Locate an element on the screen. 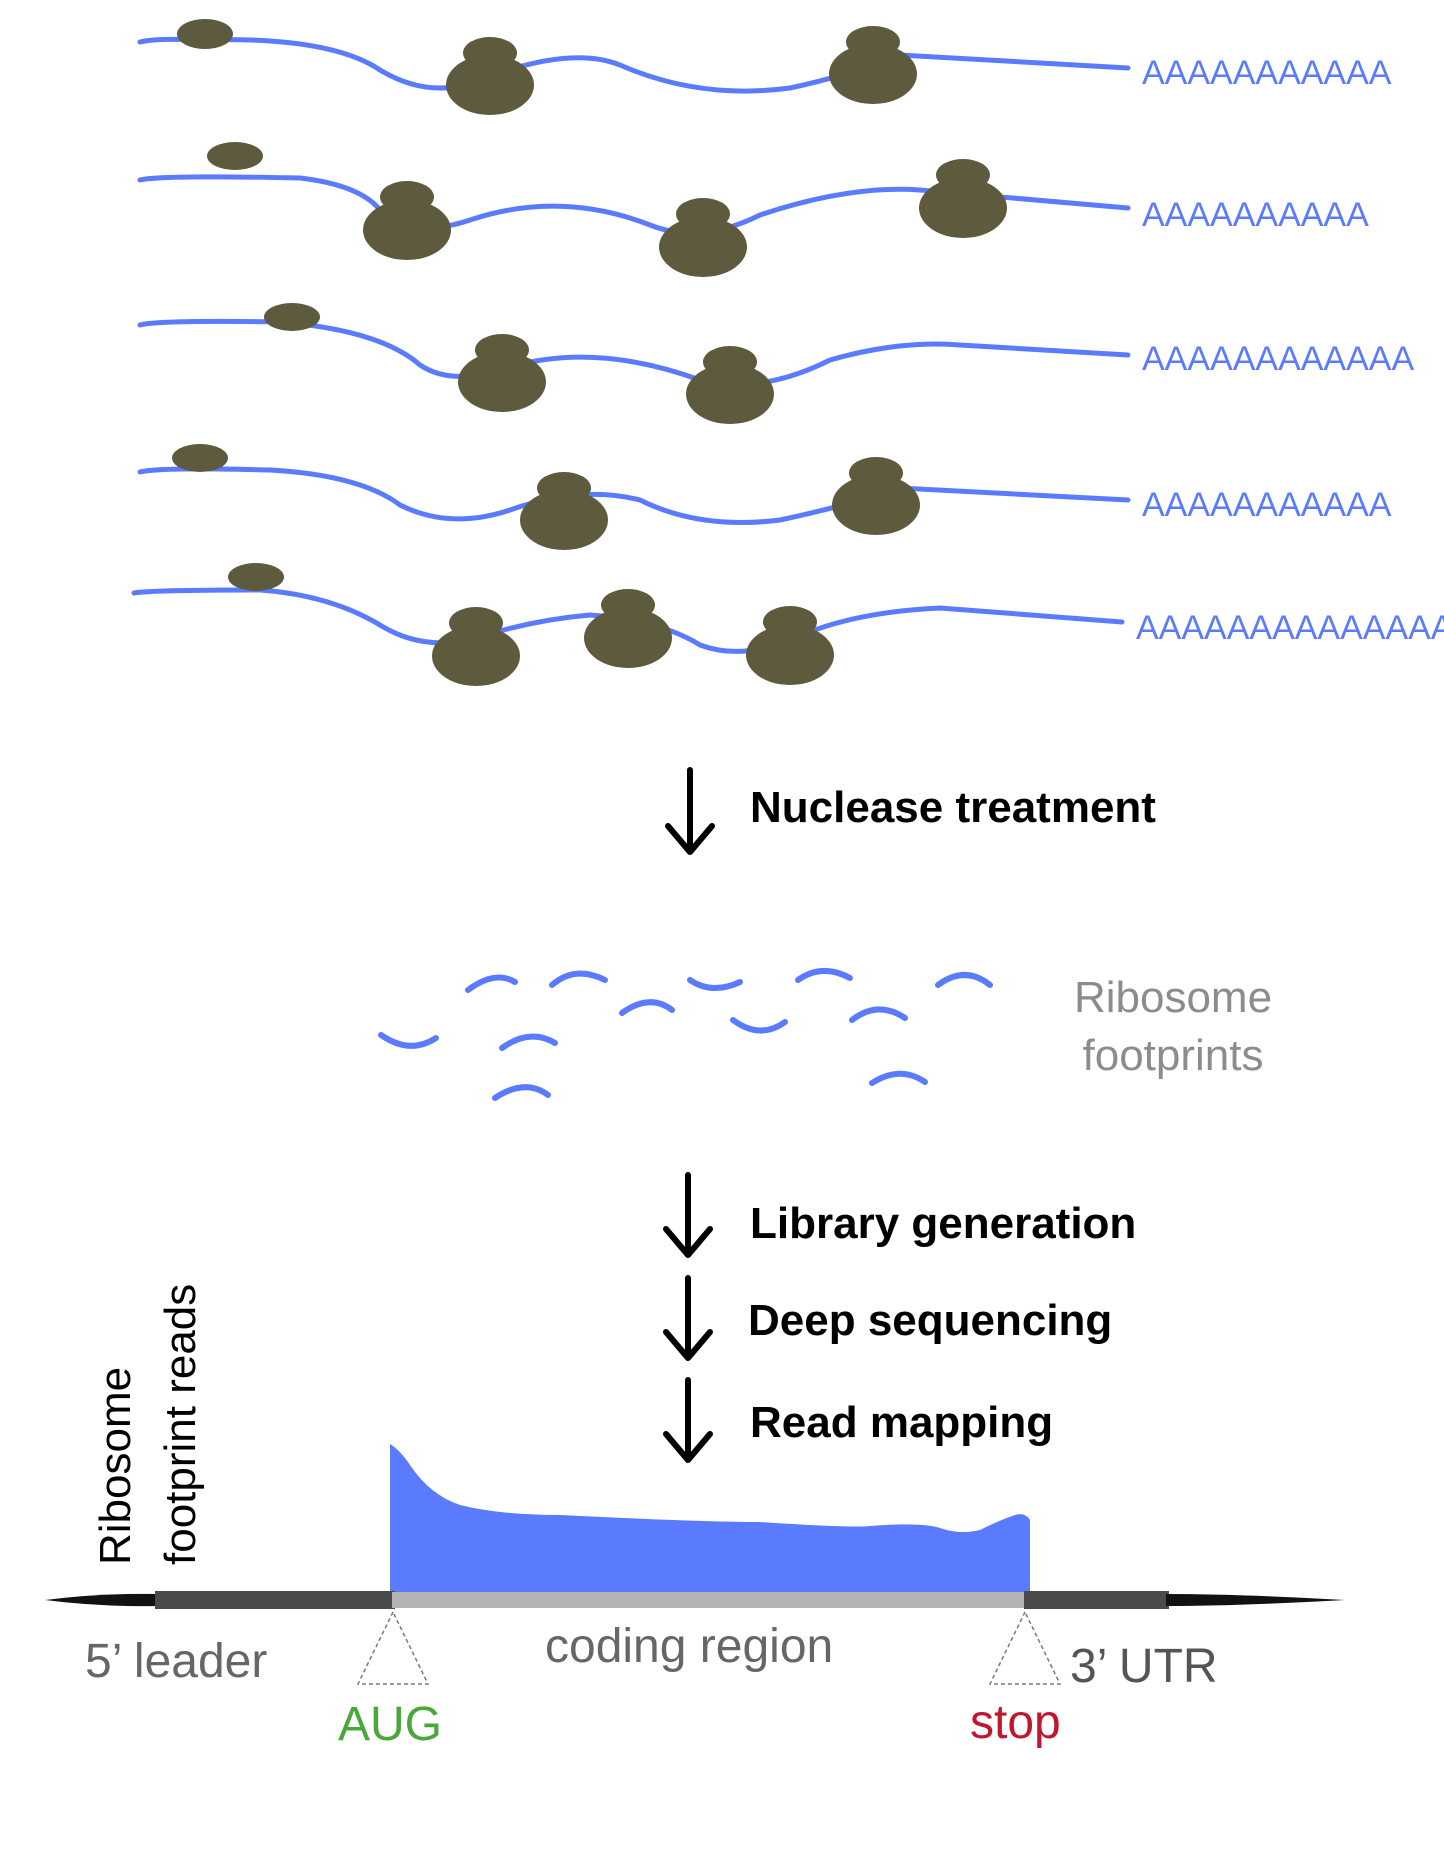 This screenshot has height=1869, width=1444. step-read-mapping: Read mapping is located at coordinates (901, 1422).